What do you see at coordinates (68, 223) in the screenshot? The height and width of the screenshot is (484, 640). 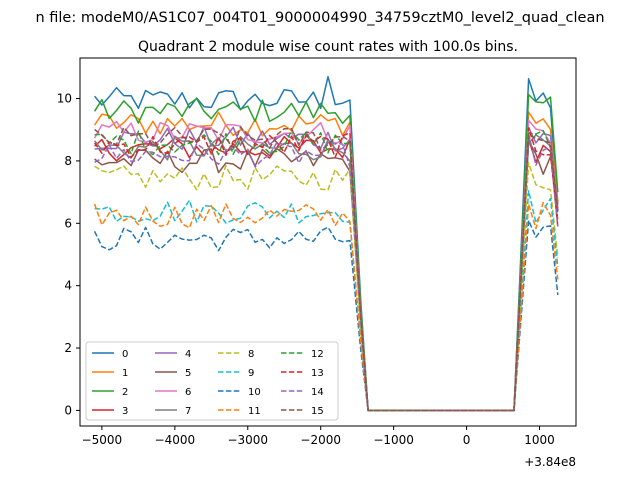 I see `y-tick-label: 6` at bounding box center [68, 223].